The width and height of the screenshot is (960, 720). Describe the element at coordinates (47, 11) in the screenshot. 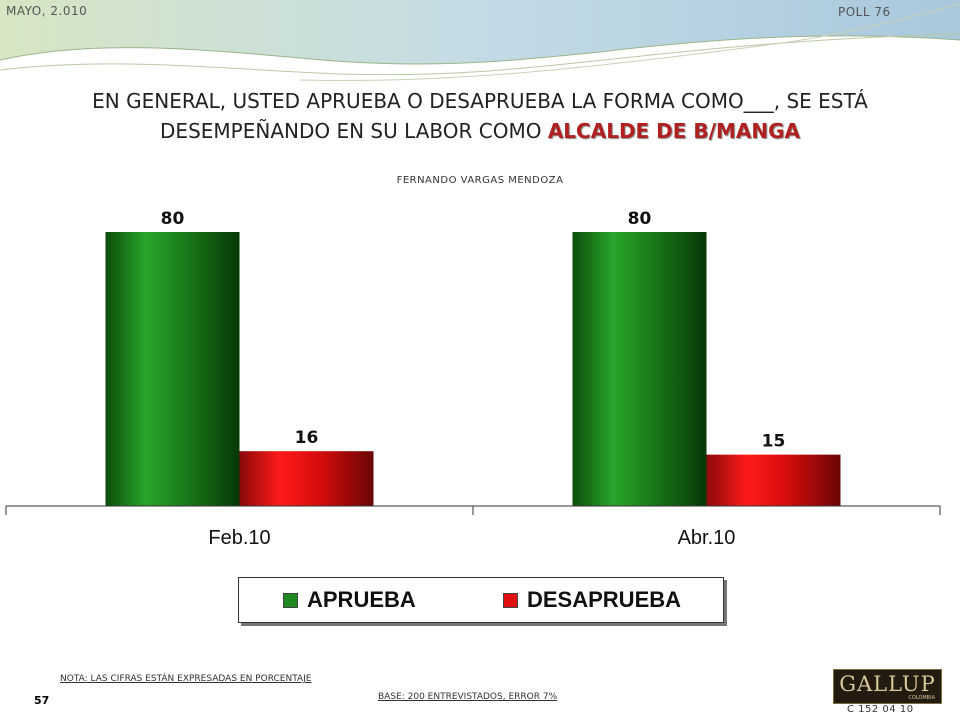

I see `header-date: MAYO, 2.010` at that location.